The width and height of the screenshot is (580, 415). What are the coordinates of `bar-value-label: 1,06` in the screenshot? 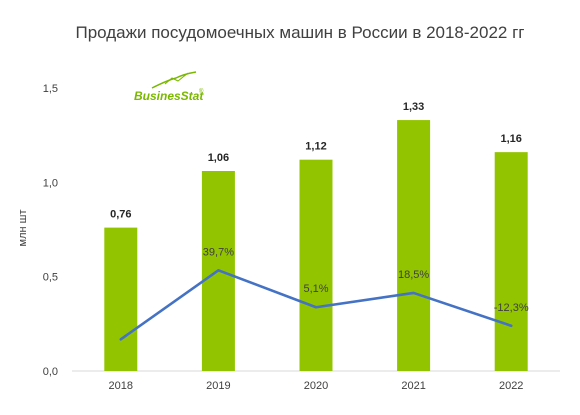 It's located at (218, 158).